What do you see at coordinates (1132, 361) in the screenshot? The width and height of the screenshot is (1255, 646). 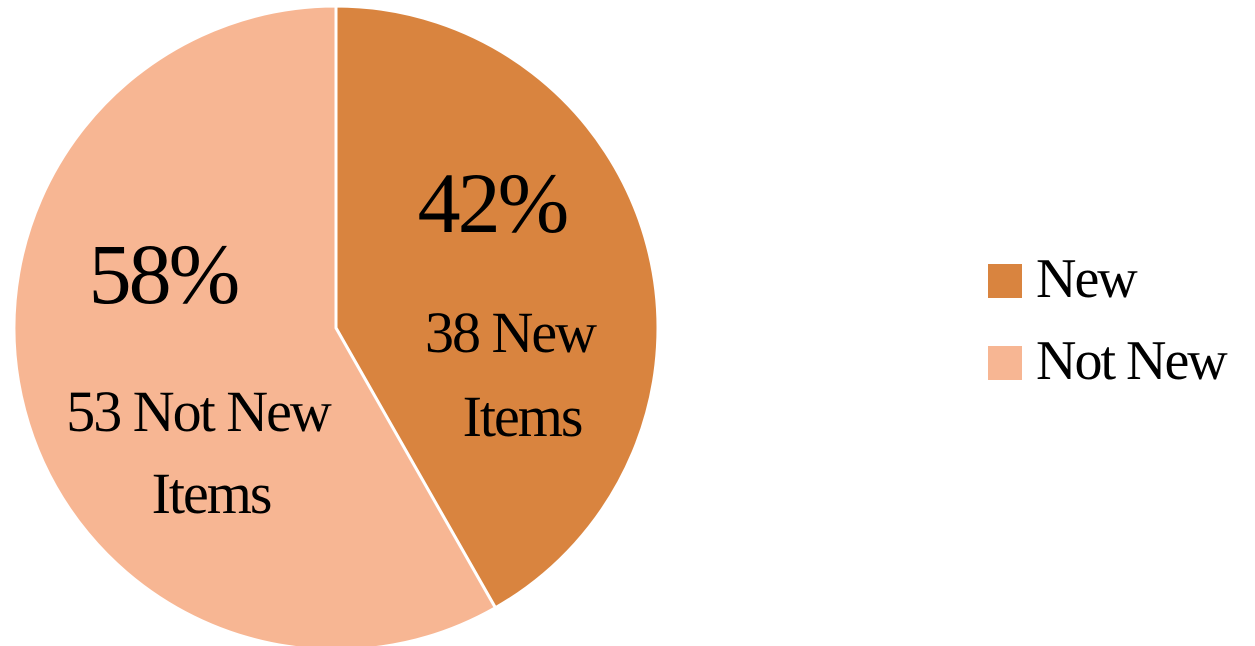 I see `legend-label: Not New` at bounding box center [1132, 361].